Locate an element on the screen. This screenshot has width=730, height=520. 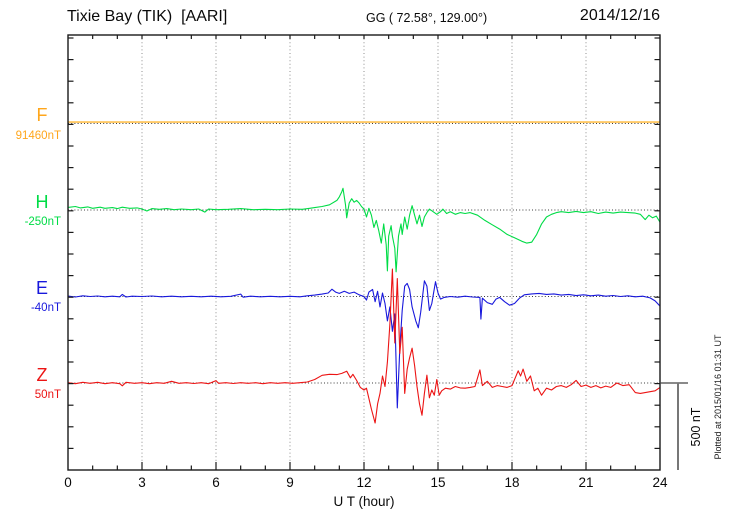
x-tick-label: 0 is located at coordinates (68, 482).